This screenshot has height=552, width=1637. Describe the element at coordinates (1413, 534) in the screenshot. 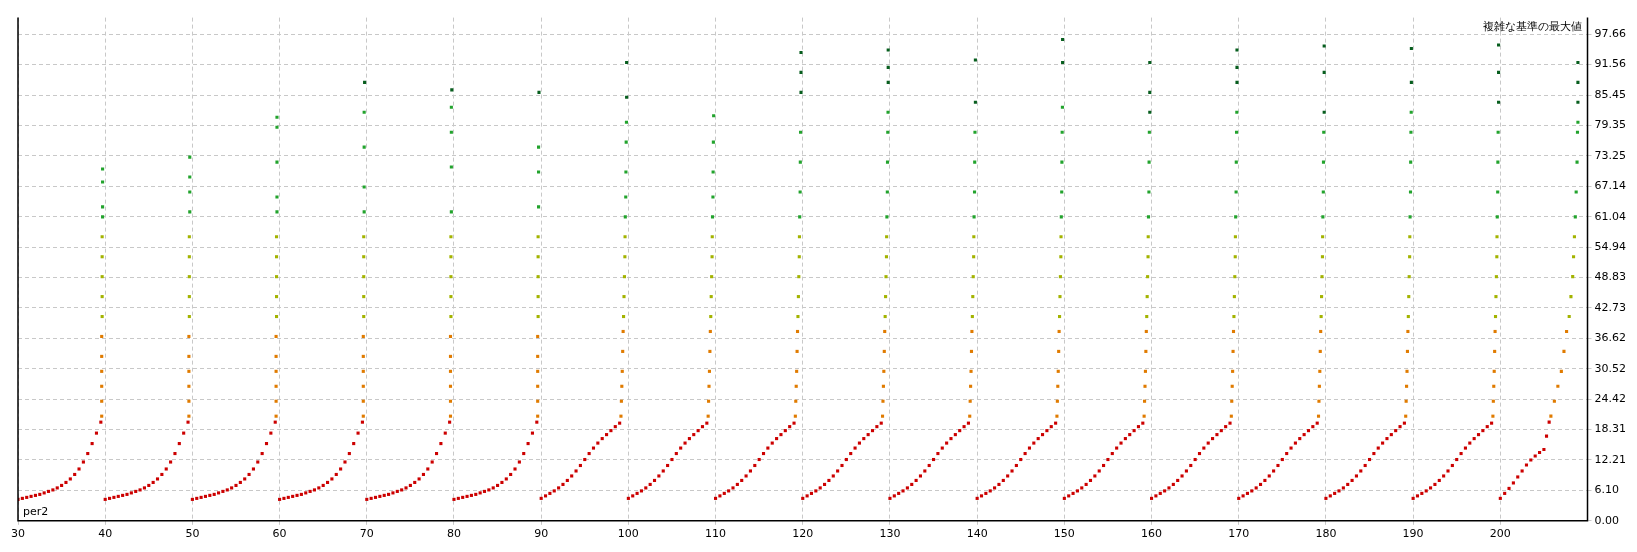

I see `x-tick-label: 190` at that location.